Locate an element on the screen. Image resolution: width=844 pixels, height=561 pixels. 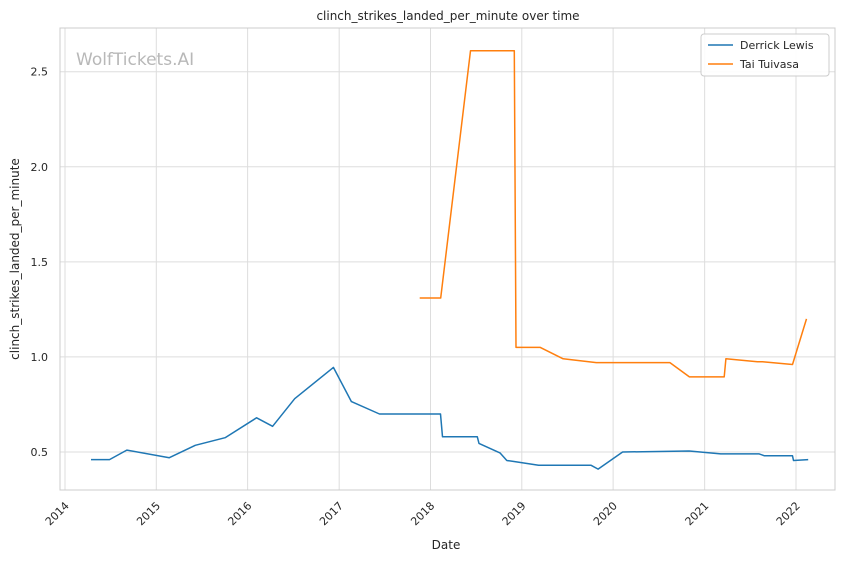
y-axis-ticks: 0.5 1.0 1.5 2.0 2.5 is located at coordinates (40, 262).